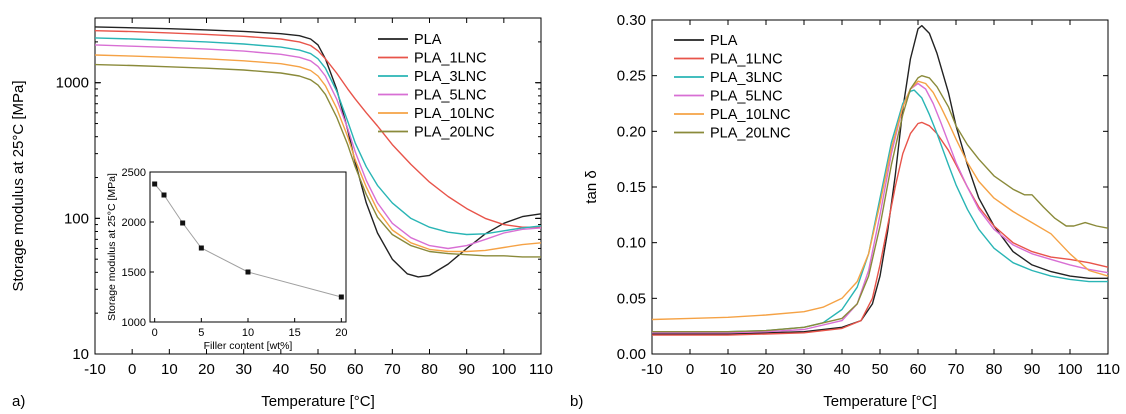 The height and width of the screenshot is (414, 1126). I want to click on y-tick-label: 0.25, so click(631, 76).